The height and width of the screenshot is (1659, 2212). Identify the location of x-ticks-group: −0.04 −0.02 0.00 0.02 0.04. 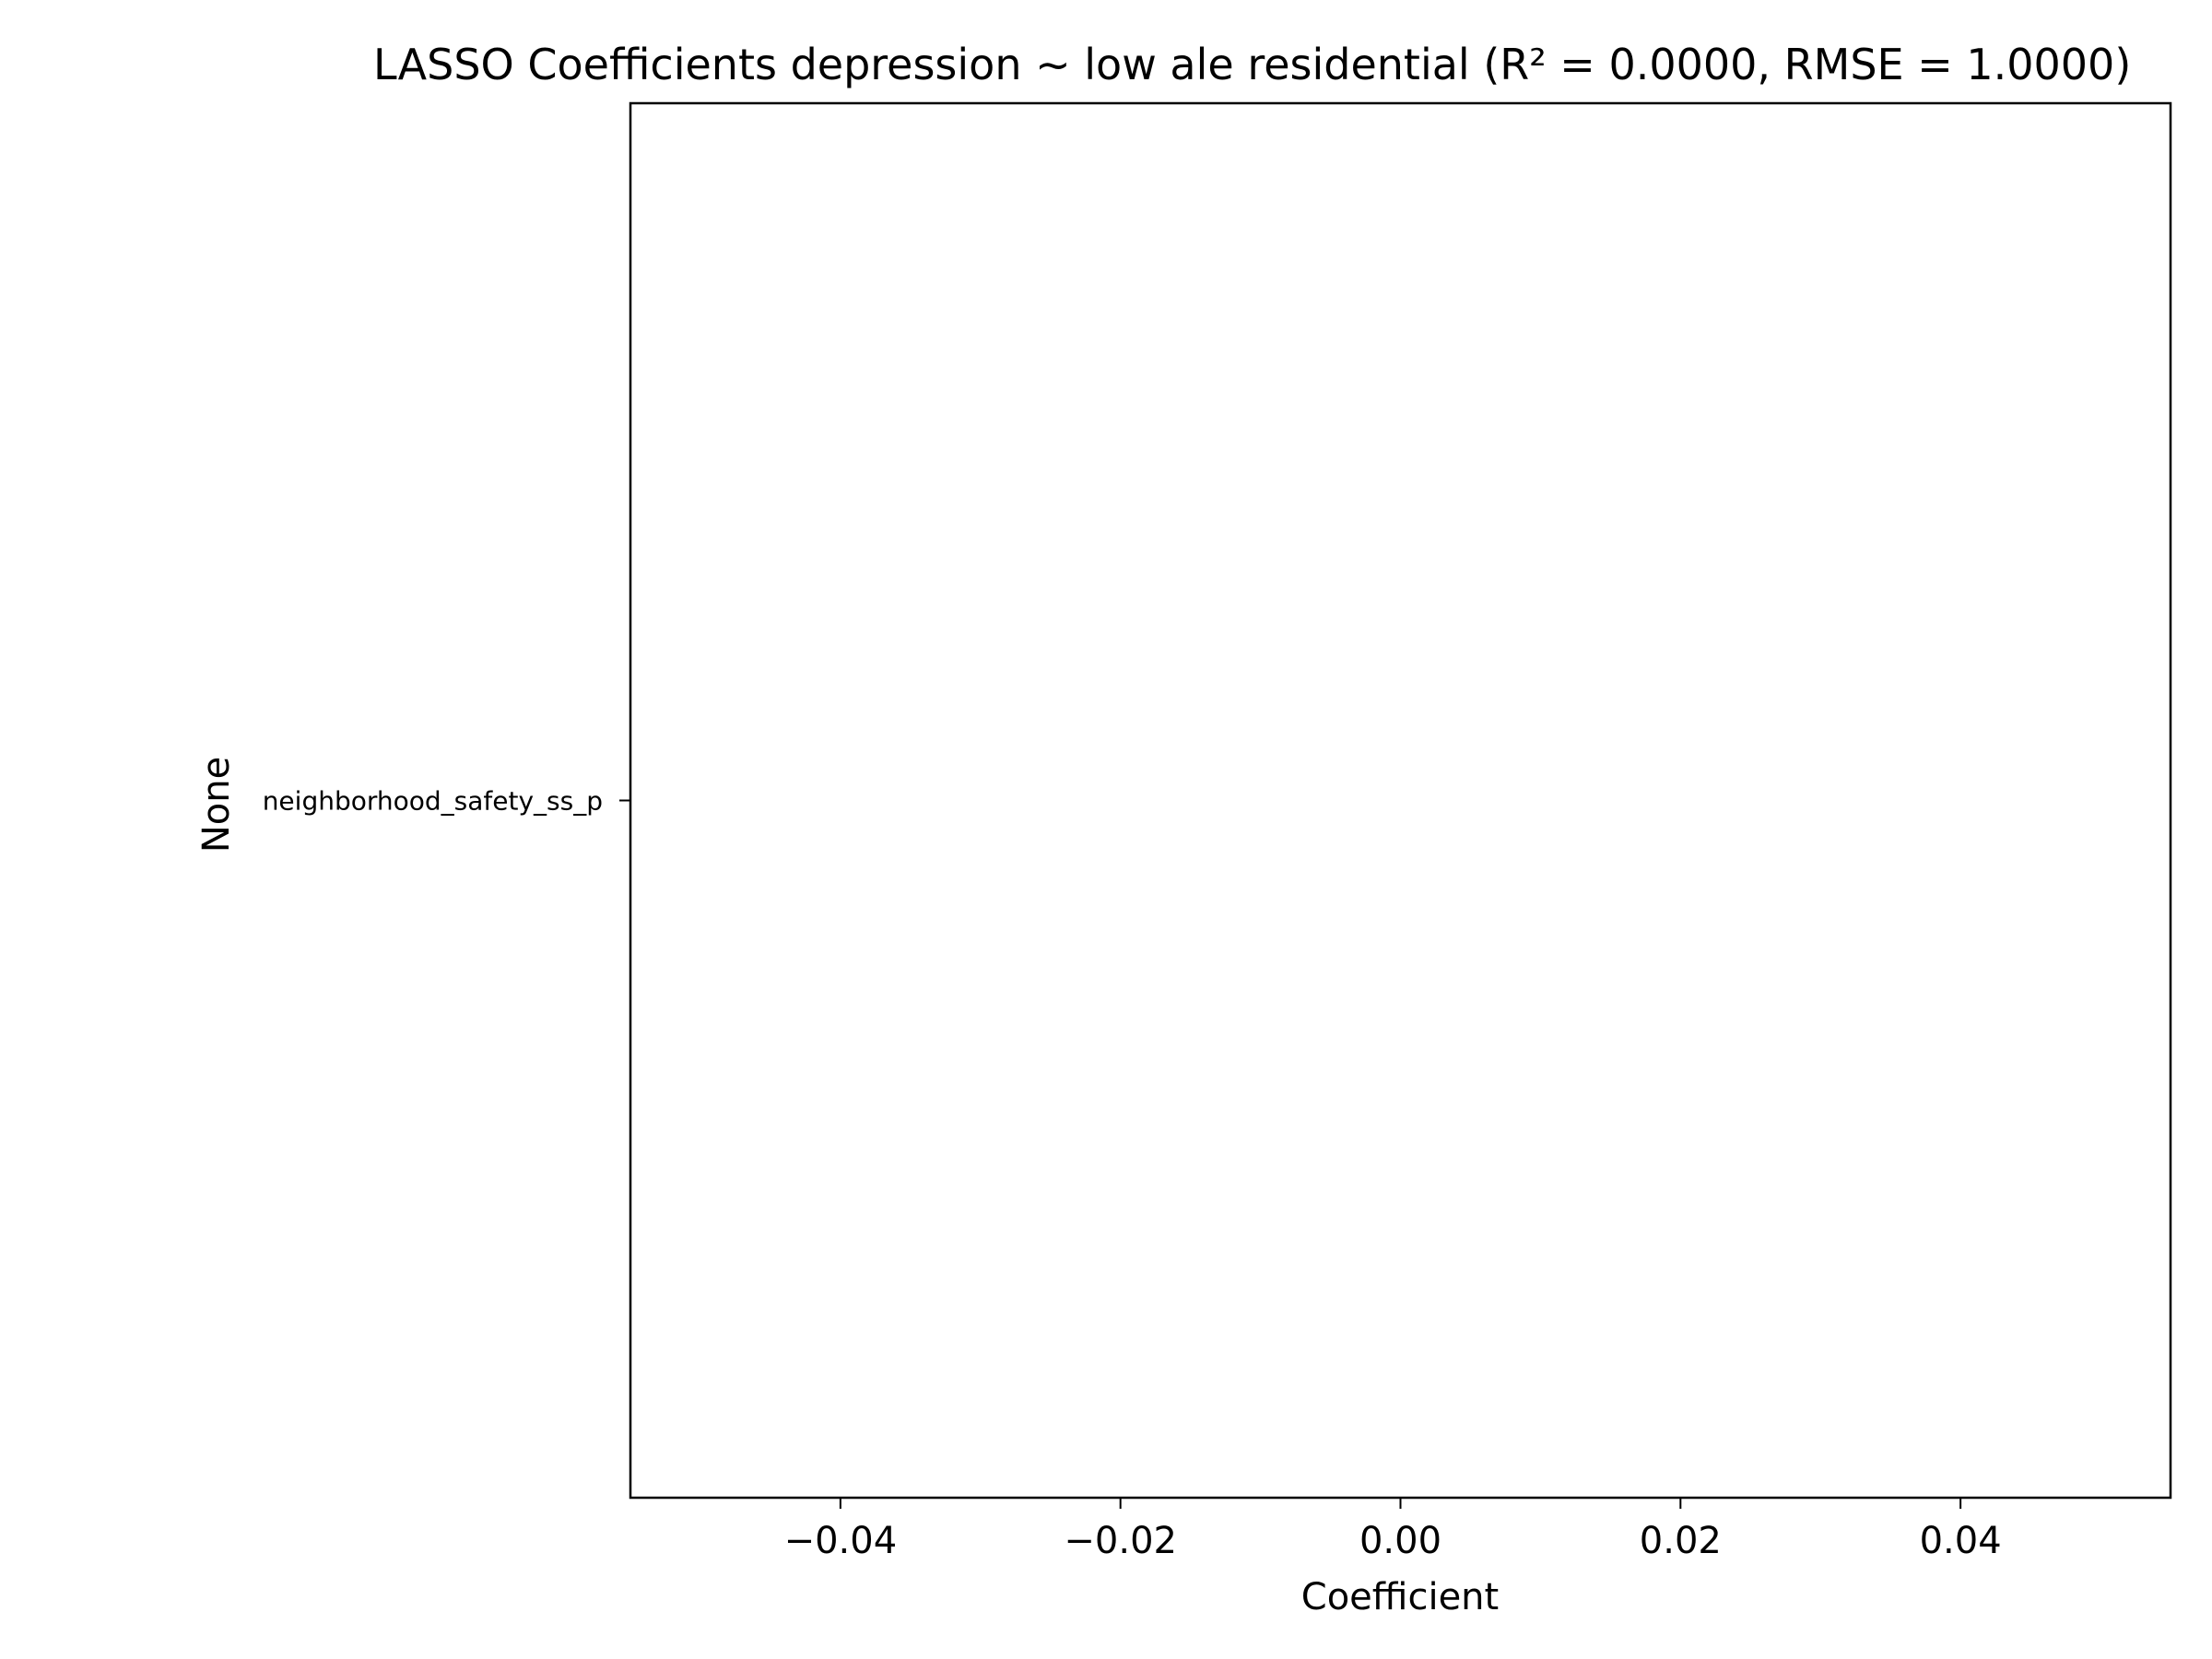
(1393, 1530).